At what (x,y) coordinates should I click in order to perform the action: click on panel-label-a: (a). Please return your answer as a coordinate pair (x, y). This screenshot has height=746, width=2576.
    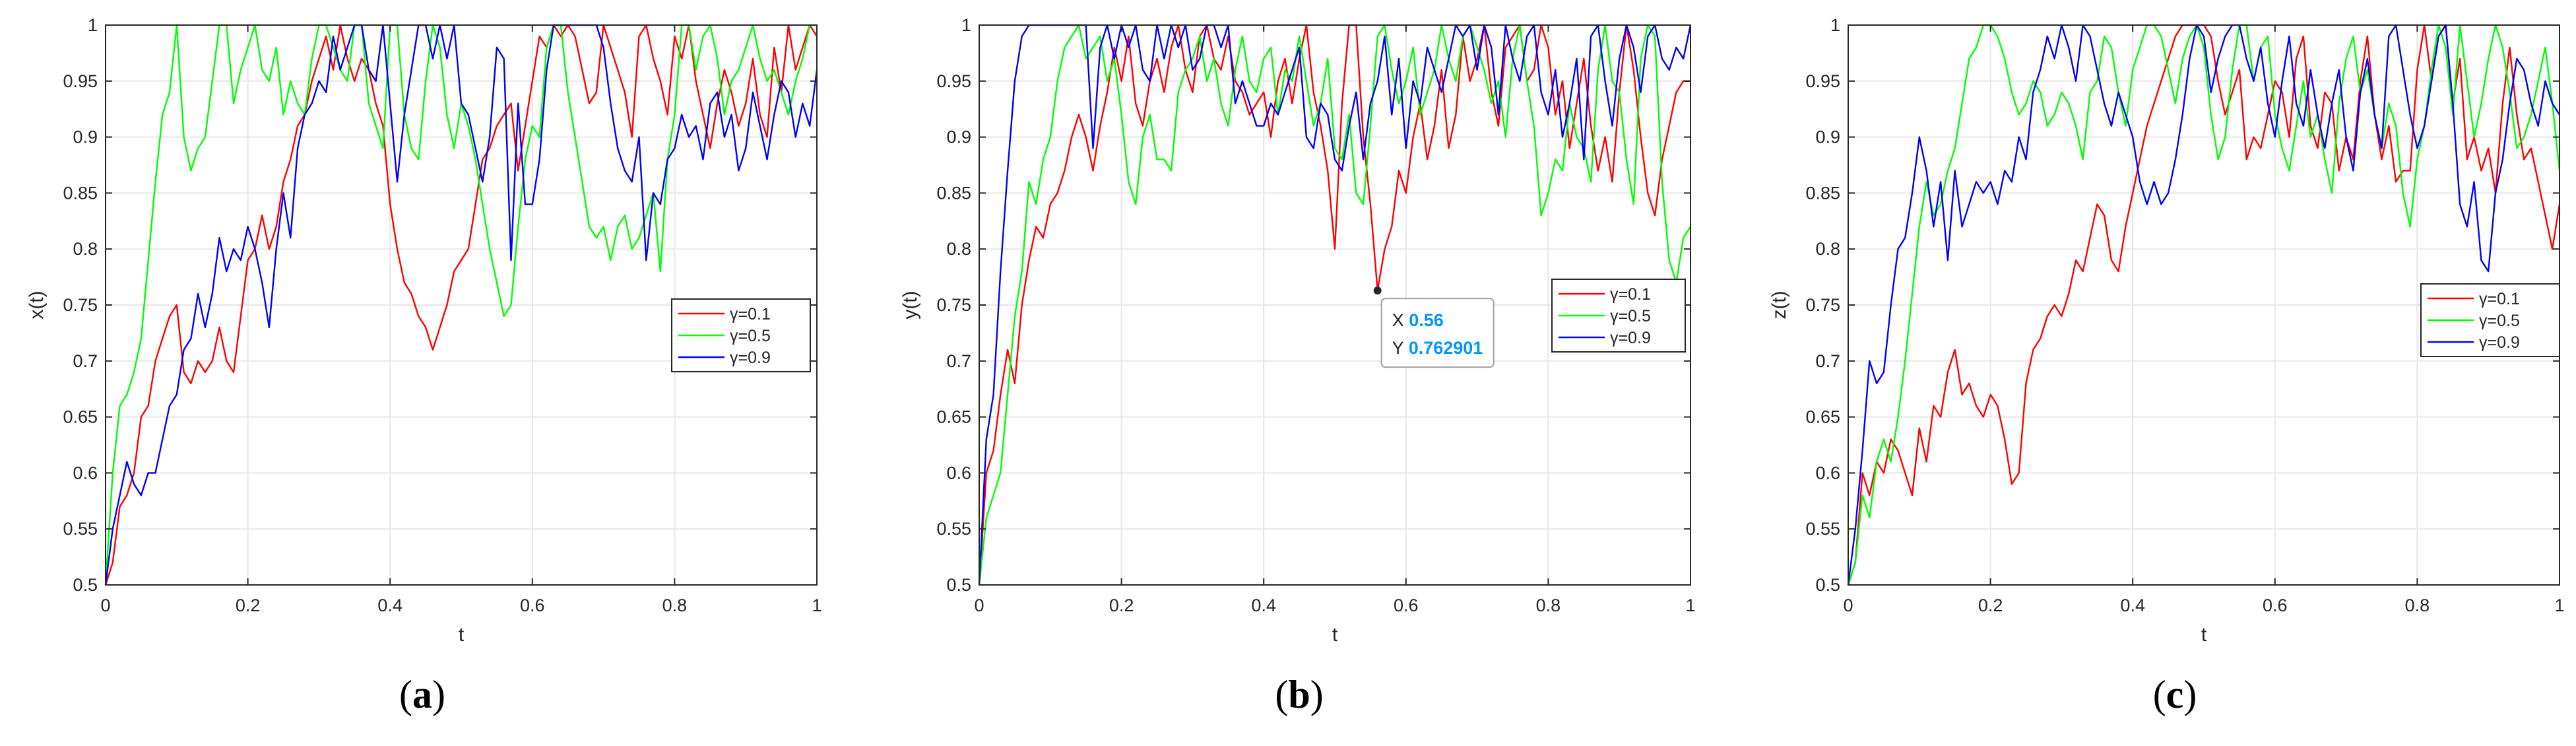
    Looking at the image, I should click on (422, 694).